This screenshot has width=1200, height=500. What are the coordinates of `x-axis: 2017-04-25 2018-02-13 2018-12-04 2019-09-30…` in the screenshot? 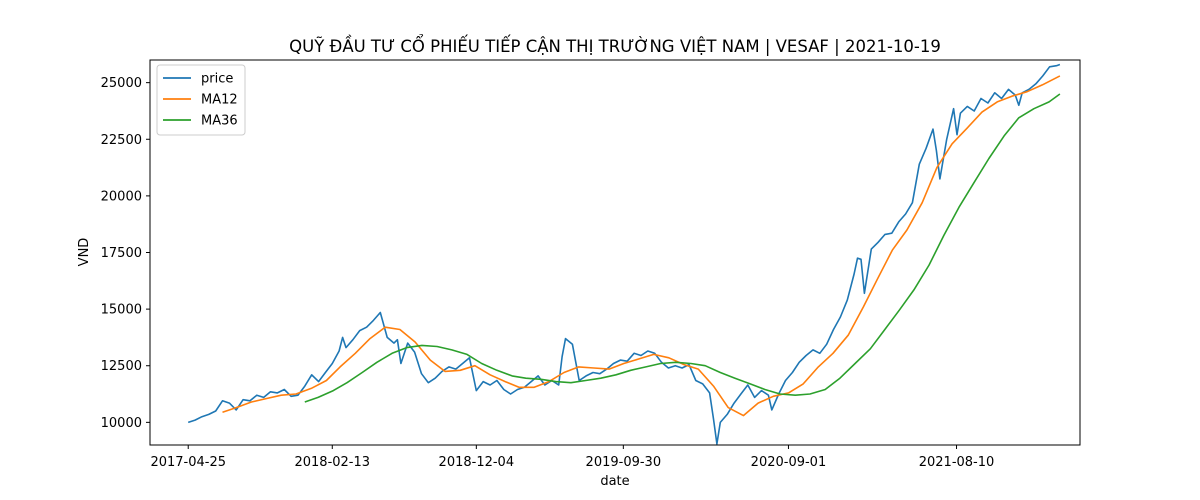 It's located at (572, 457).